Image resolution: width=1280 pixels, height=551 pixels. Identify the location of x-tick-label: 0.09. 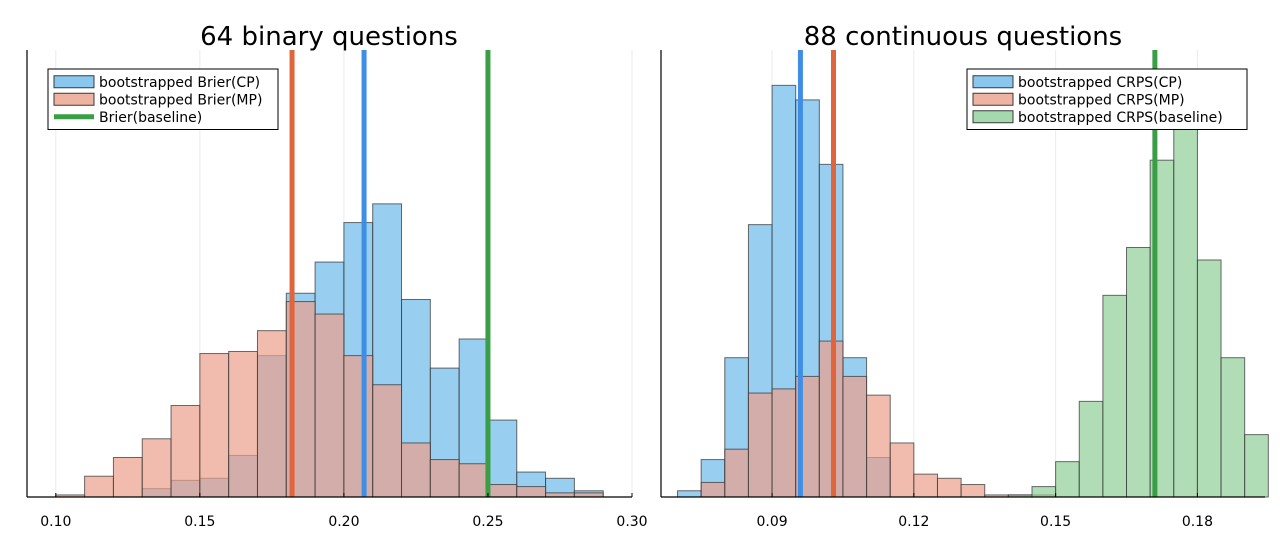
(771, 522).